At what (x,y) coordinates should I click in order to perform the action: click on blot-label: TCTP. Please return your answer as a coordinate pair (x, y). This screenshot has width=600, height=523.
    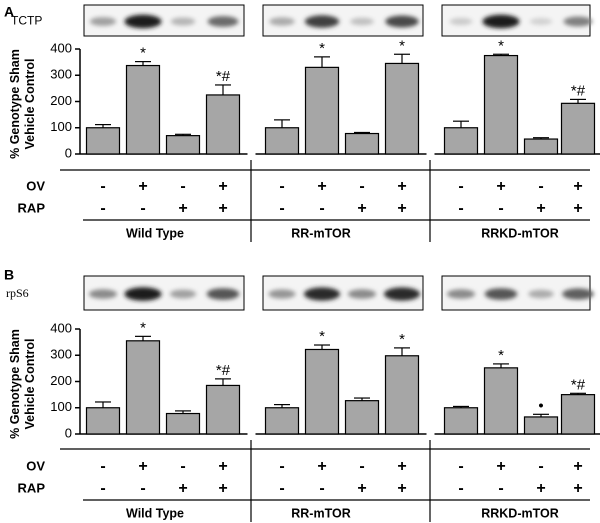
    Looking at the image, I should click on (26, 21).